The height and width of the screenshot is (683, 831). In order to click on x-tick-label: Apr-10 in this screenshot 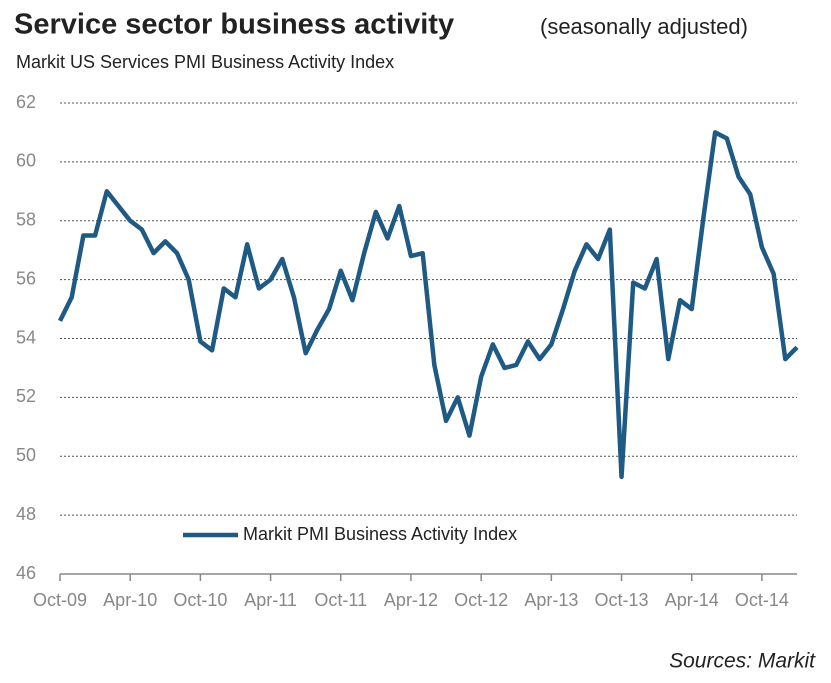, I will do `click(130, 600)`.